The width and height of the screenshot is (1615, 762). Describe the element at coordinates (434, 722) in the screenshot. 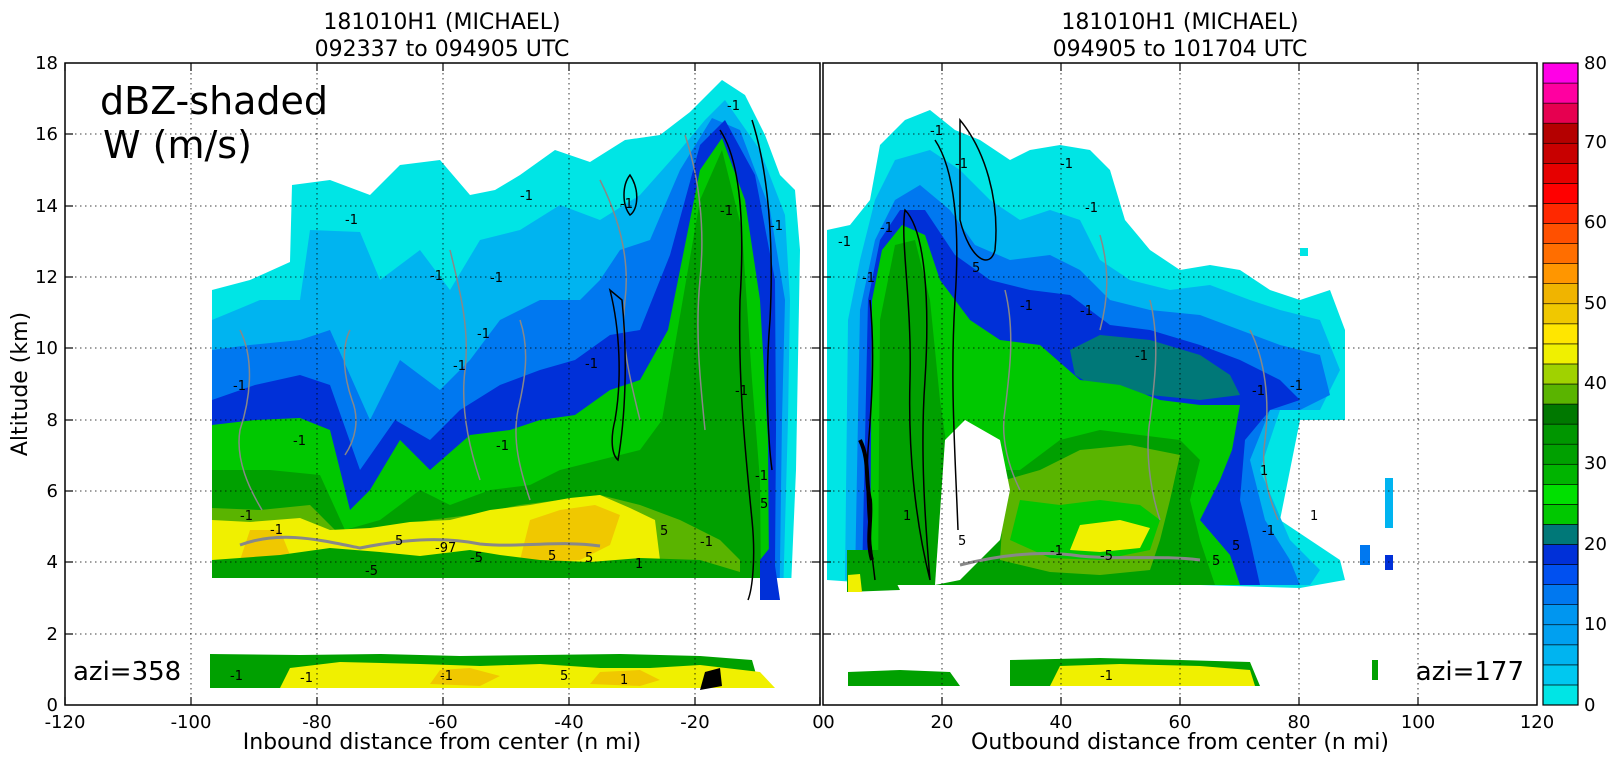

I see `left-x-tick-labels: -120 -100 -80 -60 -40 -20 0` at that location.